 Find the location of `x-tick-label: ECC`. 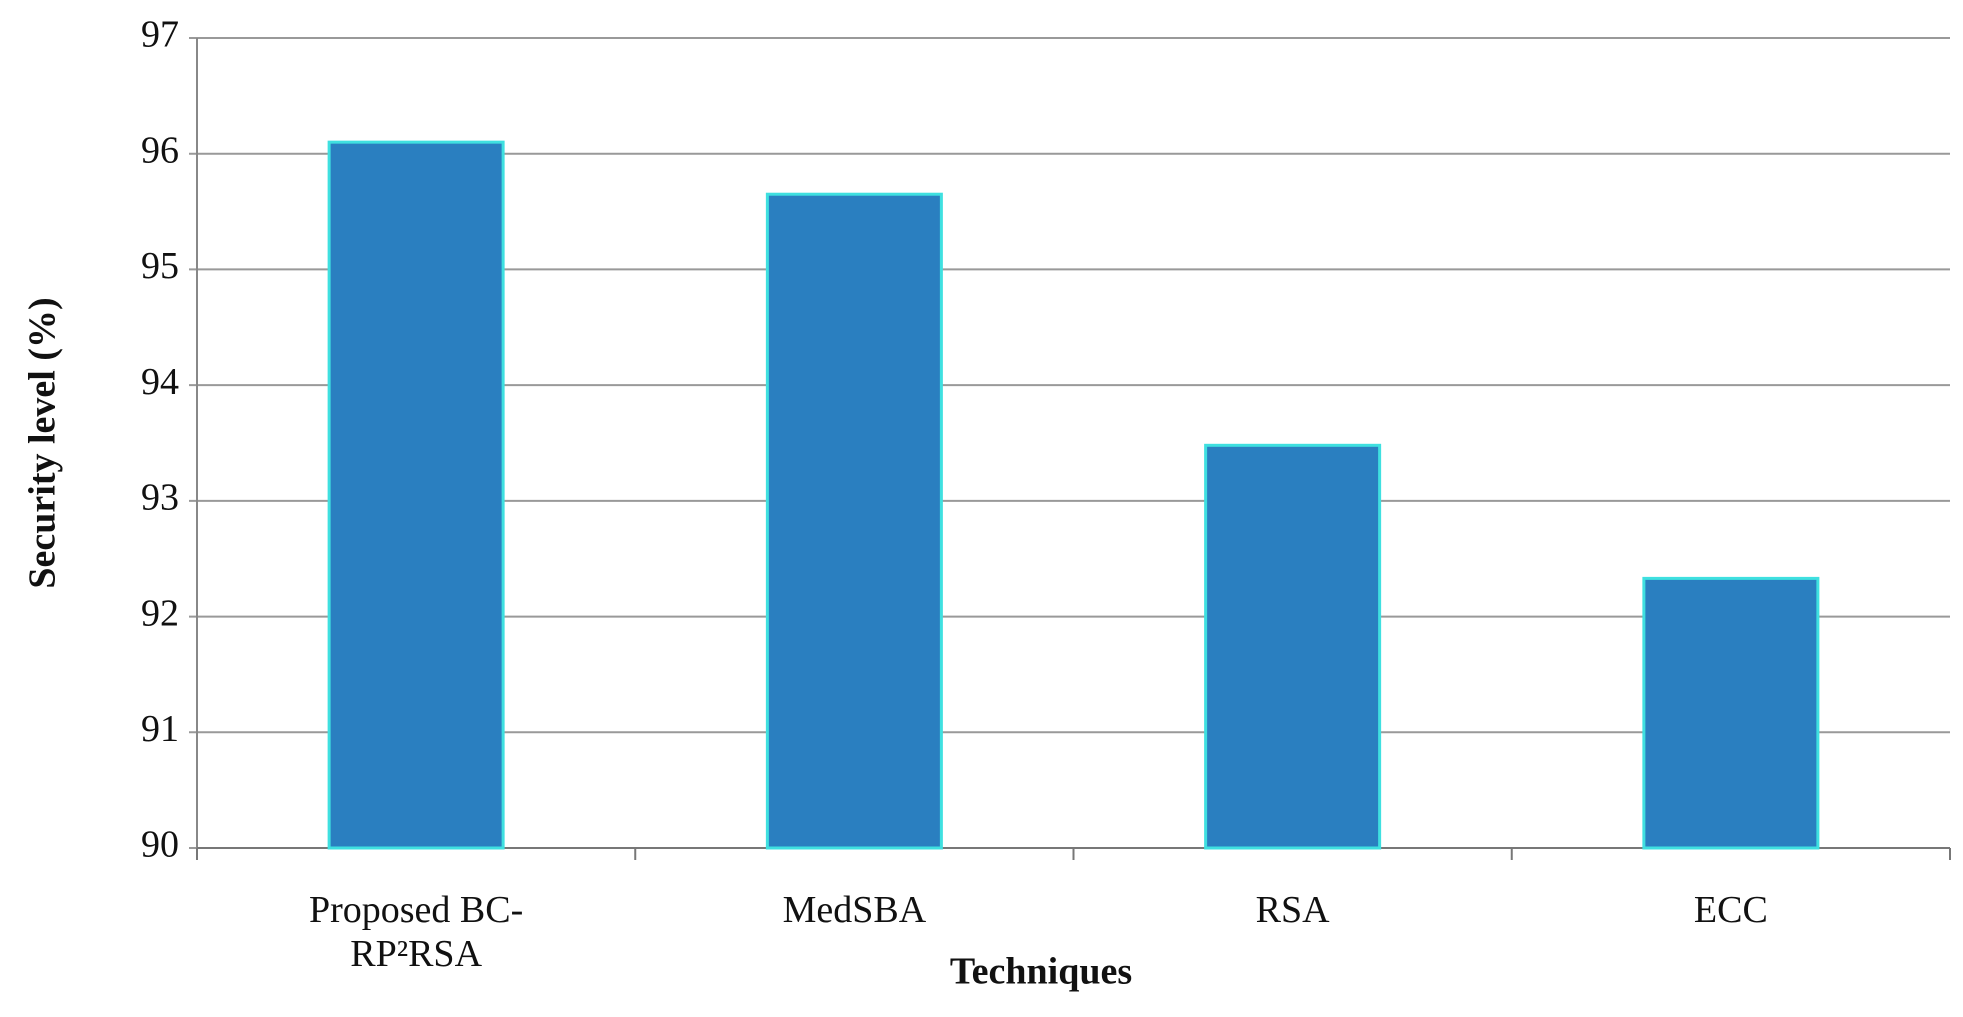

x-tick-label: ECC is located at coordinates (1730, 910).